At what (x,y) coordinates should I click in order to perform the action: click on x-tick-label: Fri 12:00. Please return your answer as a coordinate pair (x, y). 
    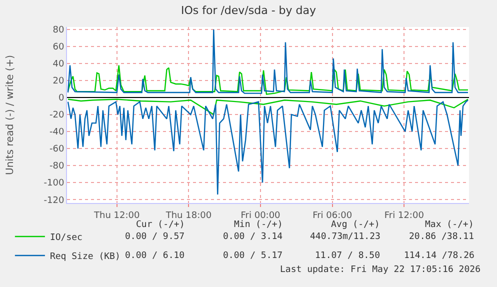
    Looking at the image, I should click on (404, 215).